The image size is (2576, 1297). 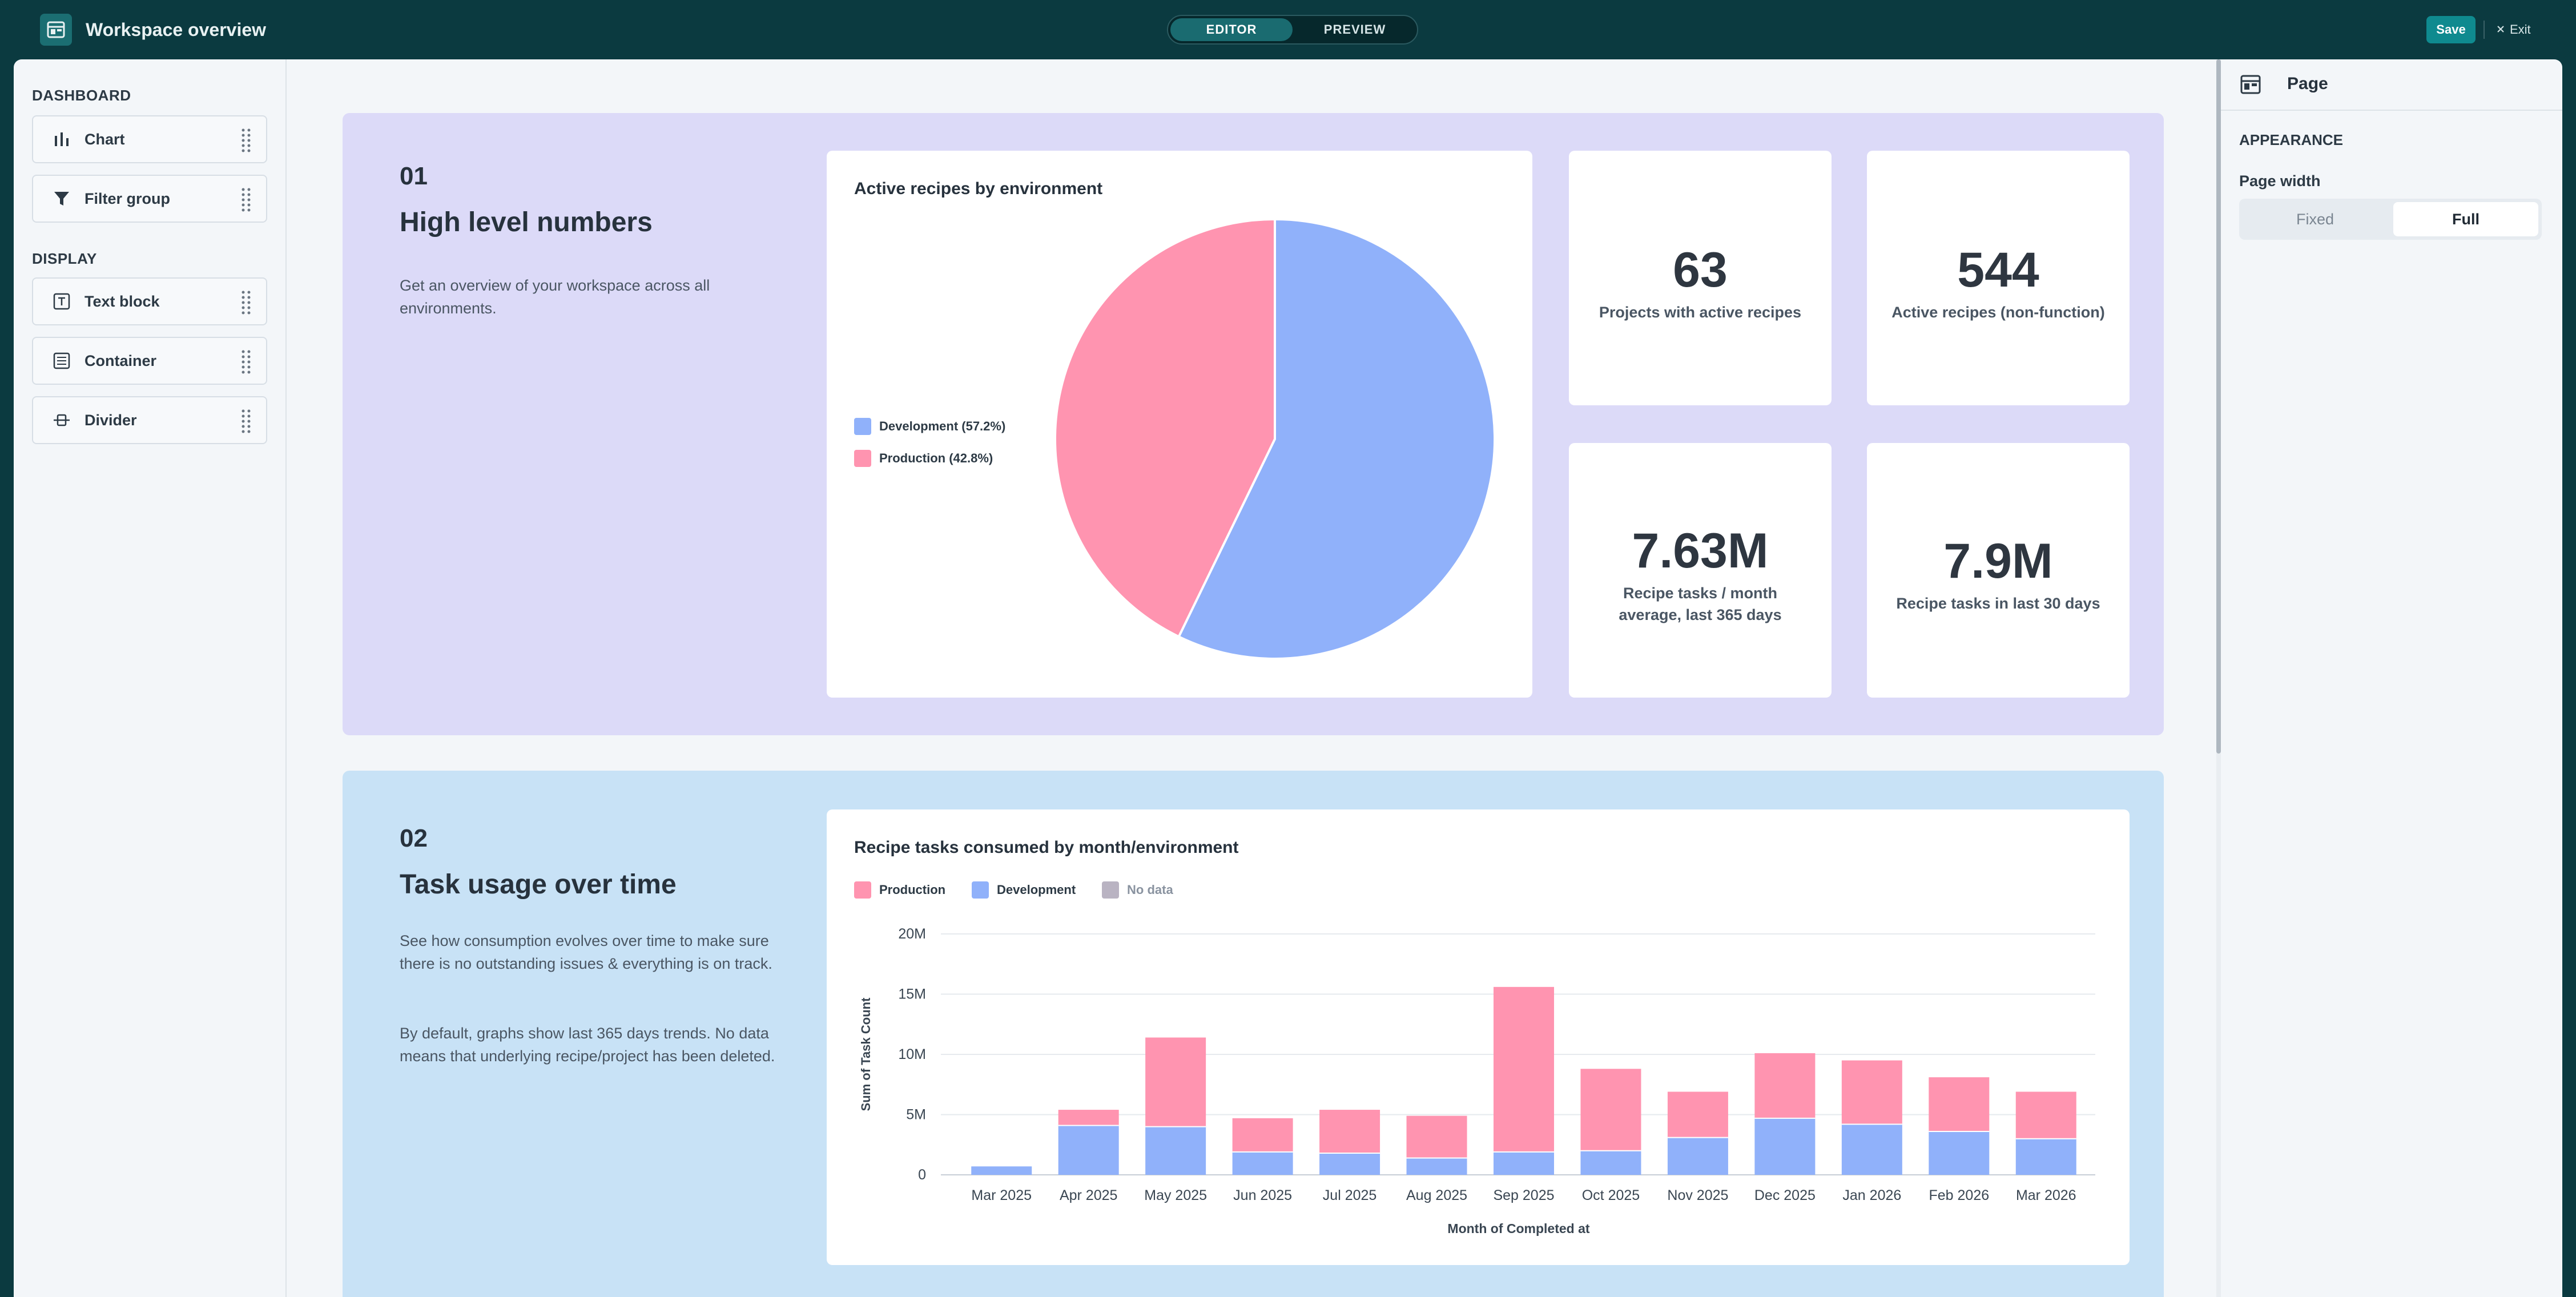 I want to click on x-tick-label: Sep 2025, so click(x=1523, y=1195).